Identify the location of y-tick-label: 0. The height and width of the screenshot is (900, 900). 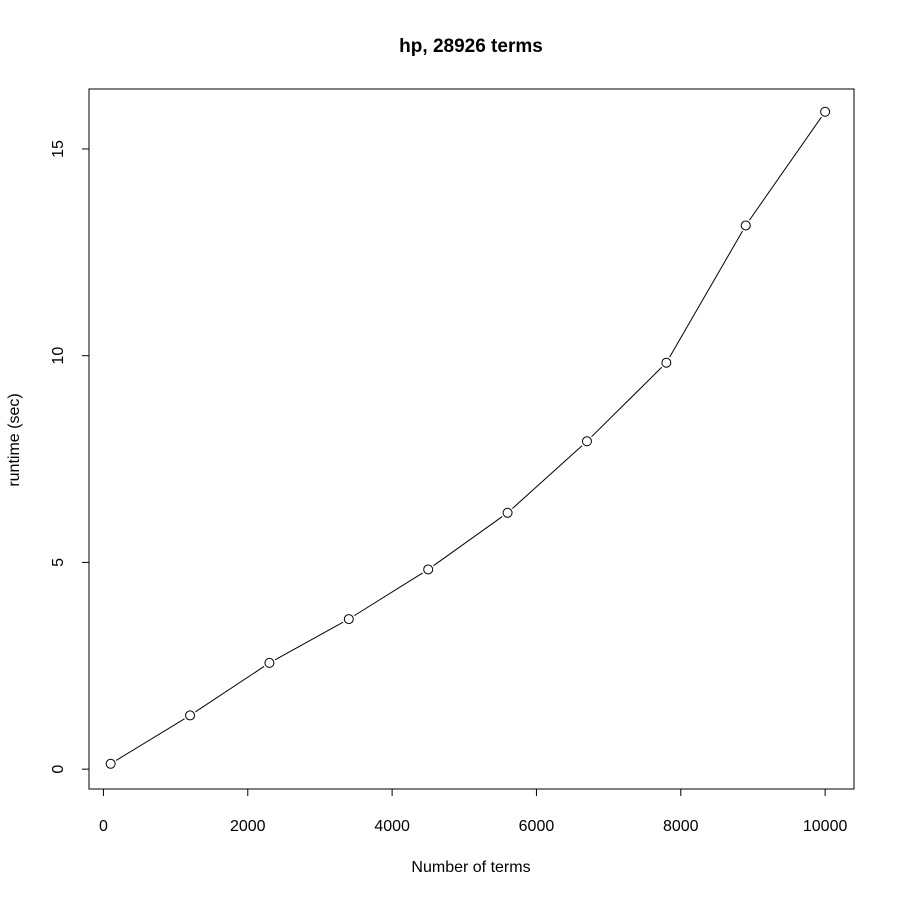
(58, 769).